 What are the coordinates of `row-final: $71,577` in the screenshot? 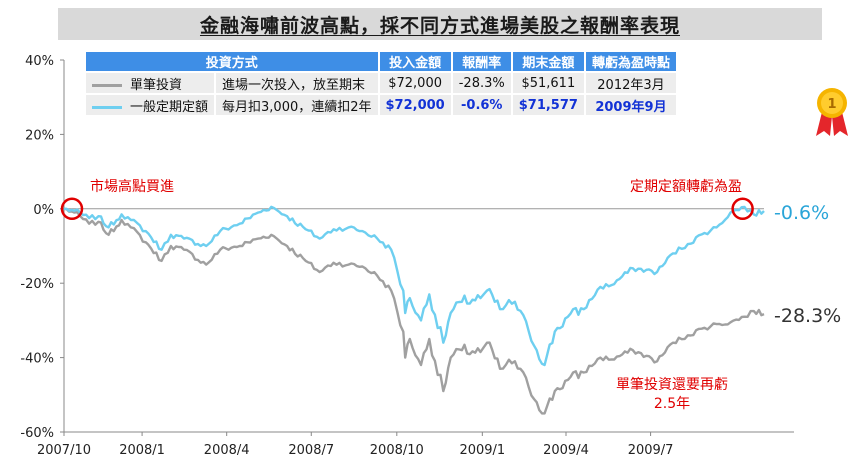 It's located at (548, 105).